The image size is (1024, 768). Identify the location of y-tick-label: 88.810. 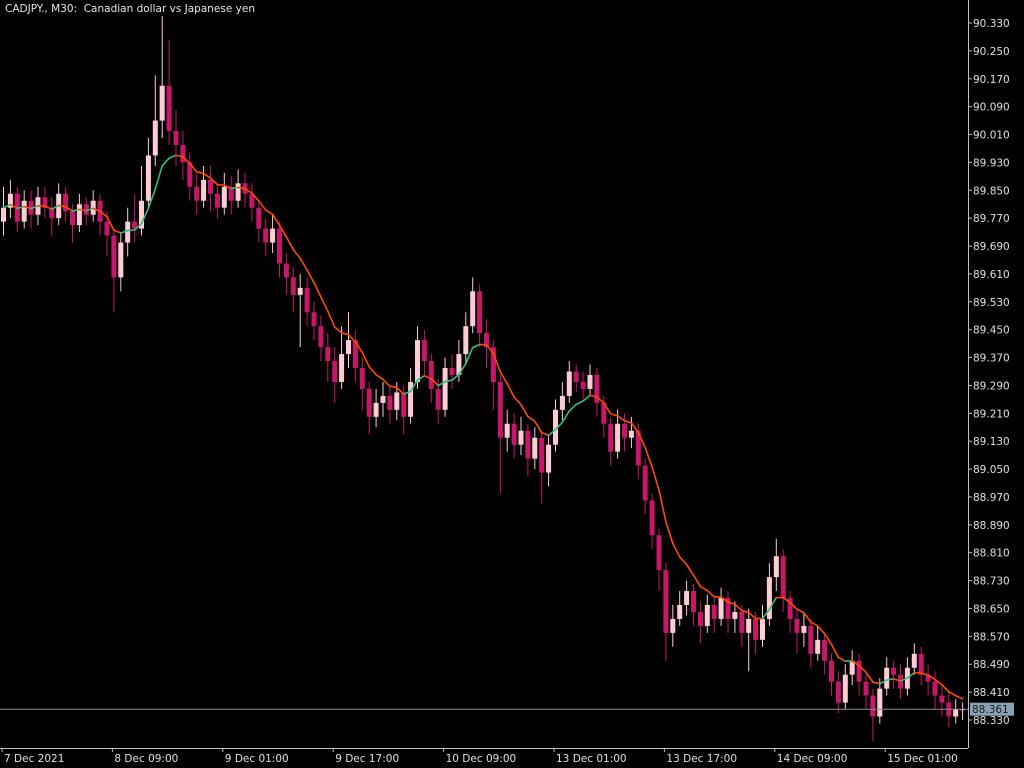
(991, 554).